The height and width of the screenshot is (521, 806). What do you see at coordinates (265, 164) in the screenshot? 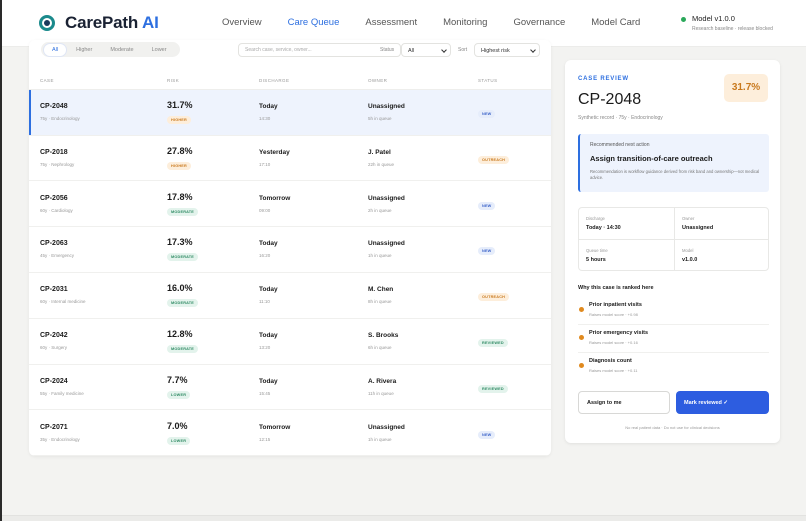
I see `discharge-time: 17:10` at bounding box center [265, 164].